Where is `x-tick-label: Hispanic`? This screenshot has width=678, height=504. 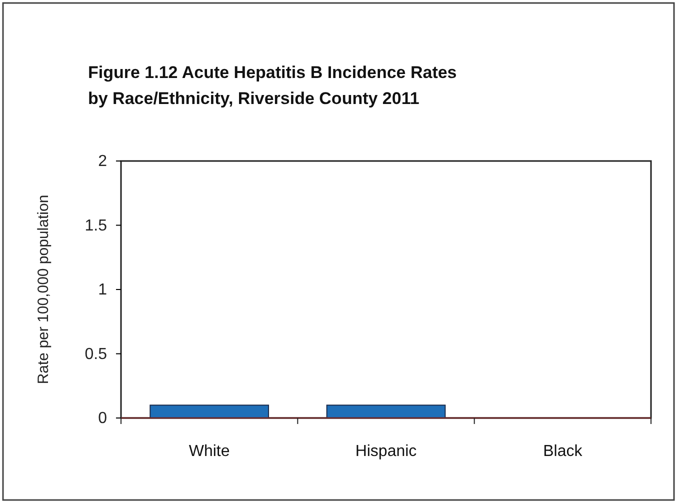 x-tick-label: Hispanic is located at coordinates (386, 451).